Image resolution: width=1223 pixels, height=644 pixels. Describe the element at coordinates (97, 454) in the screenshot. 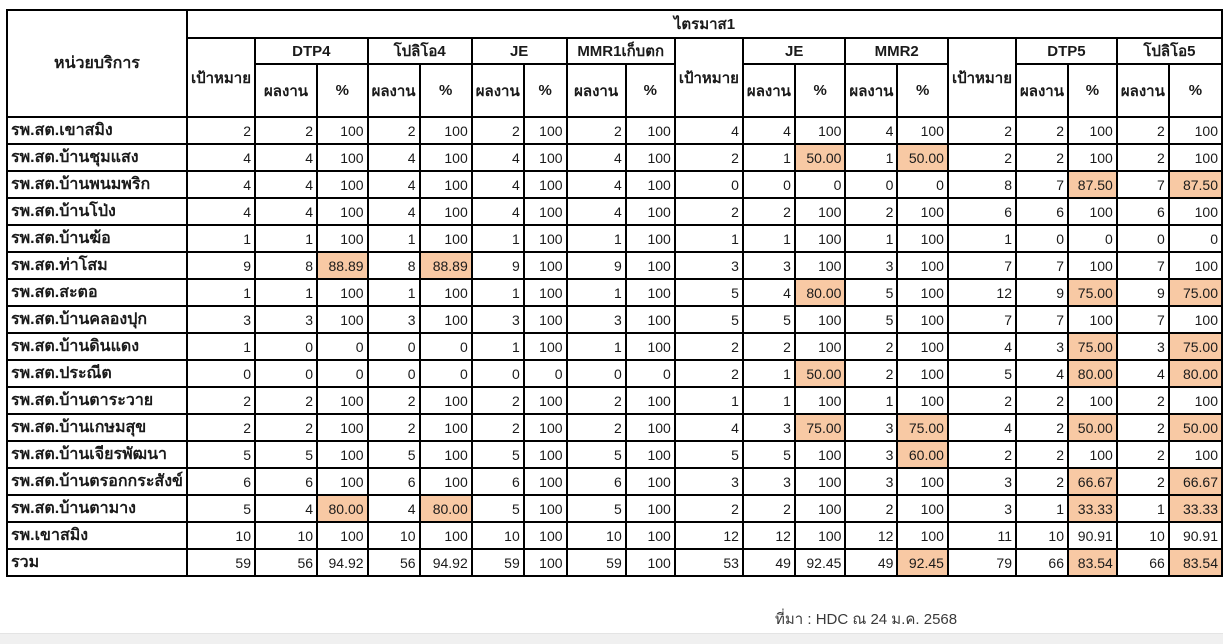

I see `unit-cell: รพ.สต.บ้านเจียรพัฒนา` at that location.